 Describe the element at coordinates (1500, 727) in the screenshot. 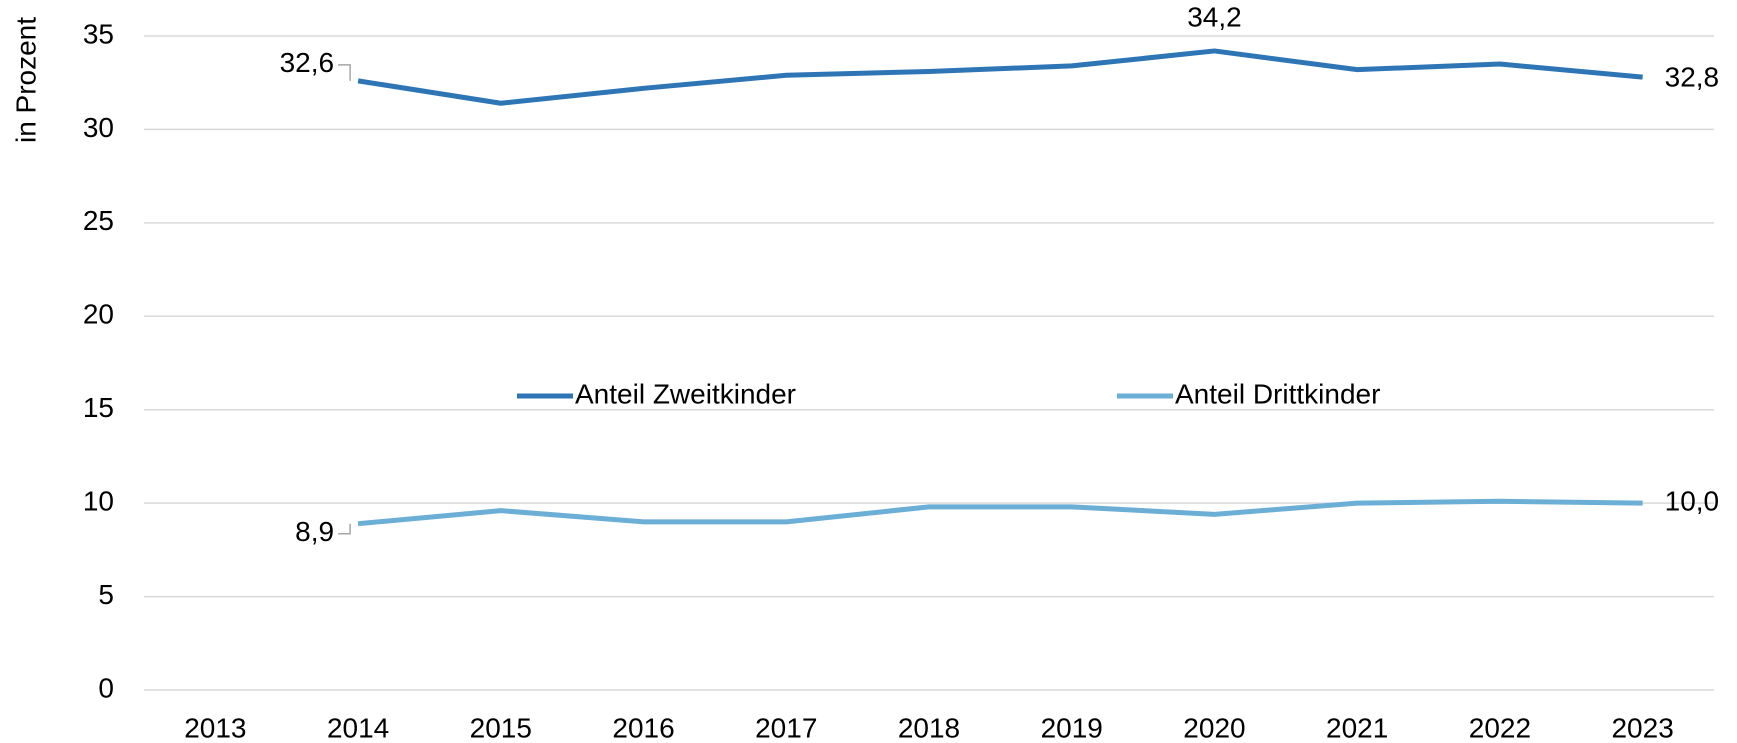

I see `x-tick-label: 2022` at that location.